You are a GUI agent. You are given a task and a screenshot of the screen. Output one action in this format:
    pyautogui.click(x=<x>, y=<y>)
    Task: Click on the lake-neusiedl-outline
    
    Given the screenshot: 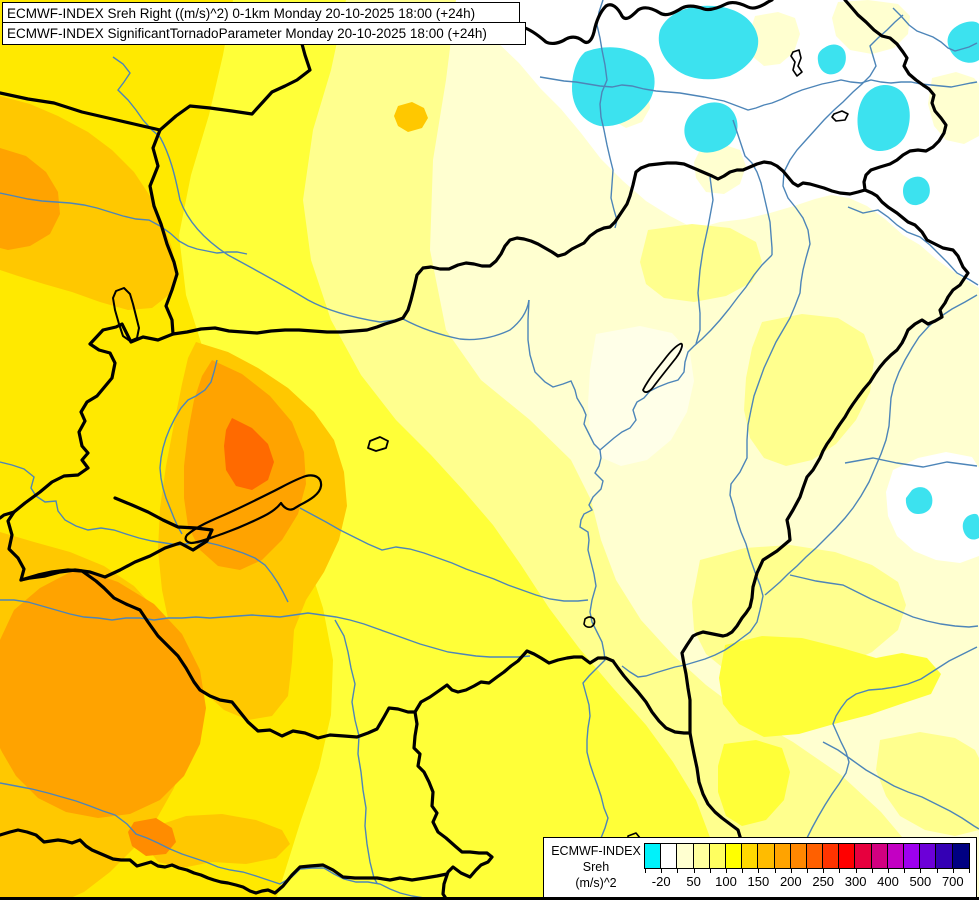 What is the action you would take?
    pyautogui.click(x=126, y=314)
    